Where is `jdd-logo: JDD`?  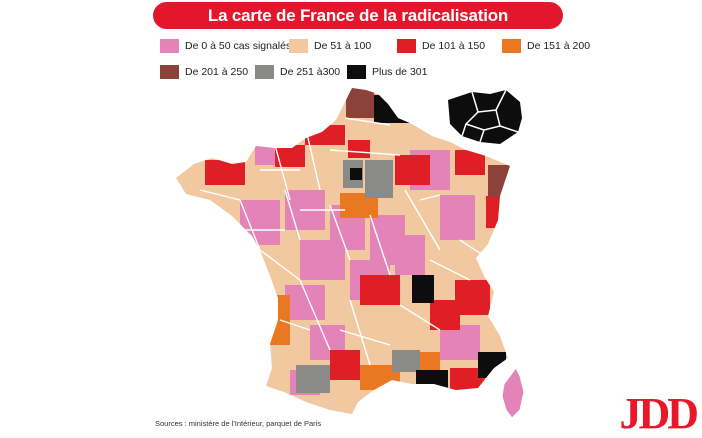 jdd-logo: JDD is located at coordinates (659, 413).